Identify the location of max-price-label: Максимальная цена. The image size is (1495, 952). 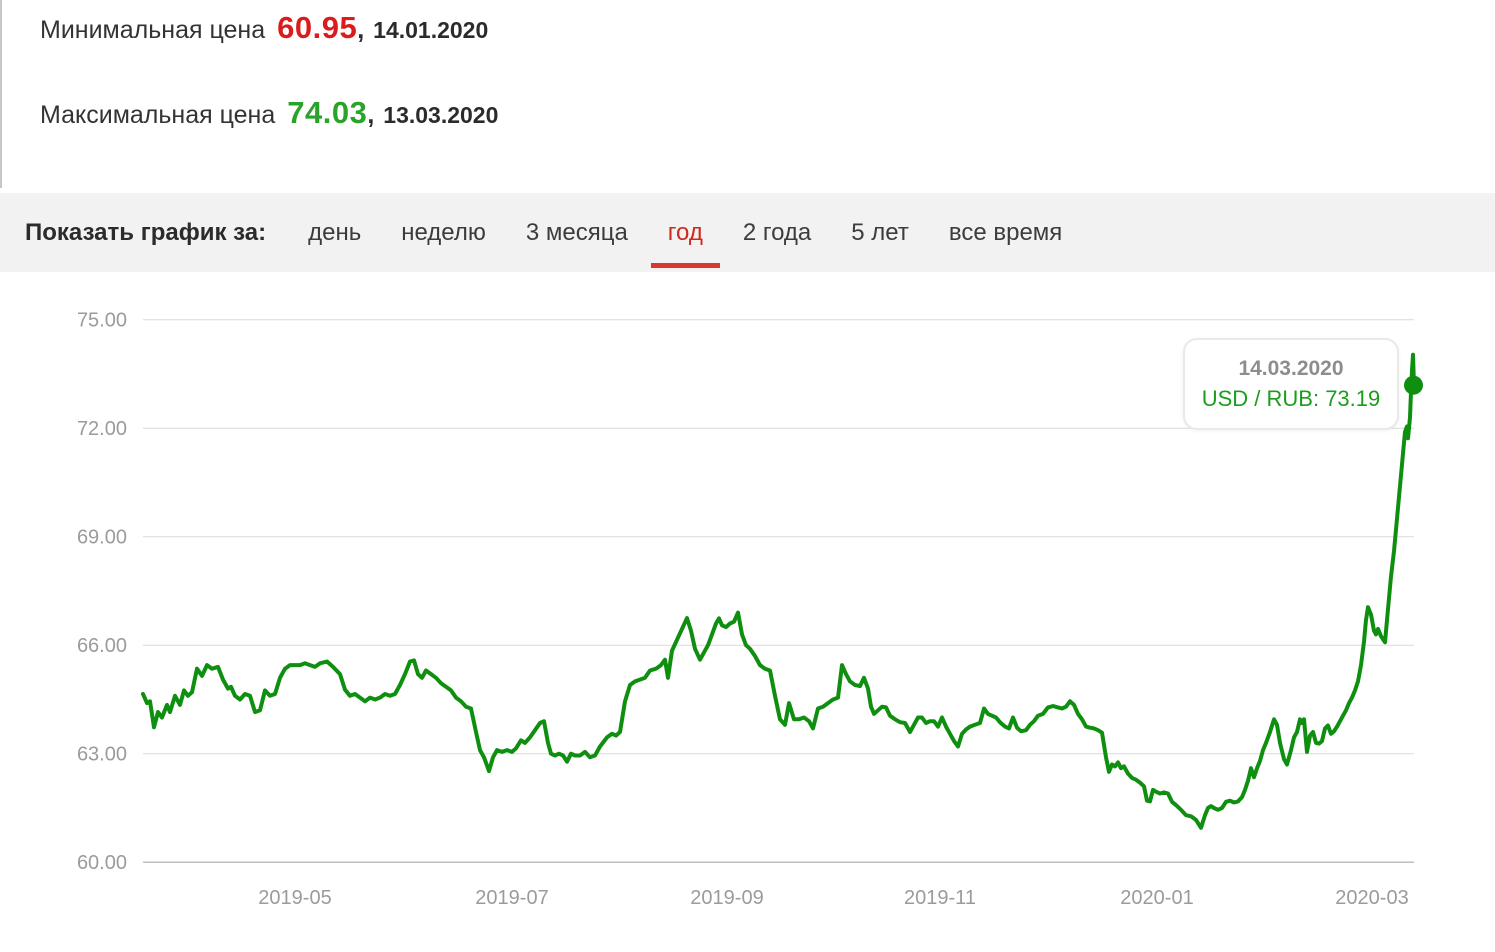
(158, 115).